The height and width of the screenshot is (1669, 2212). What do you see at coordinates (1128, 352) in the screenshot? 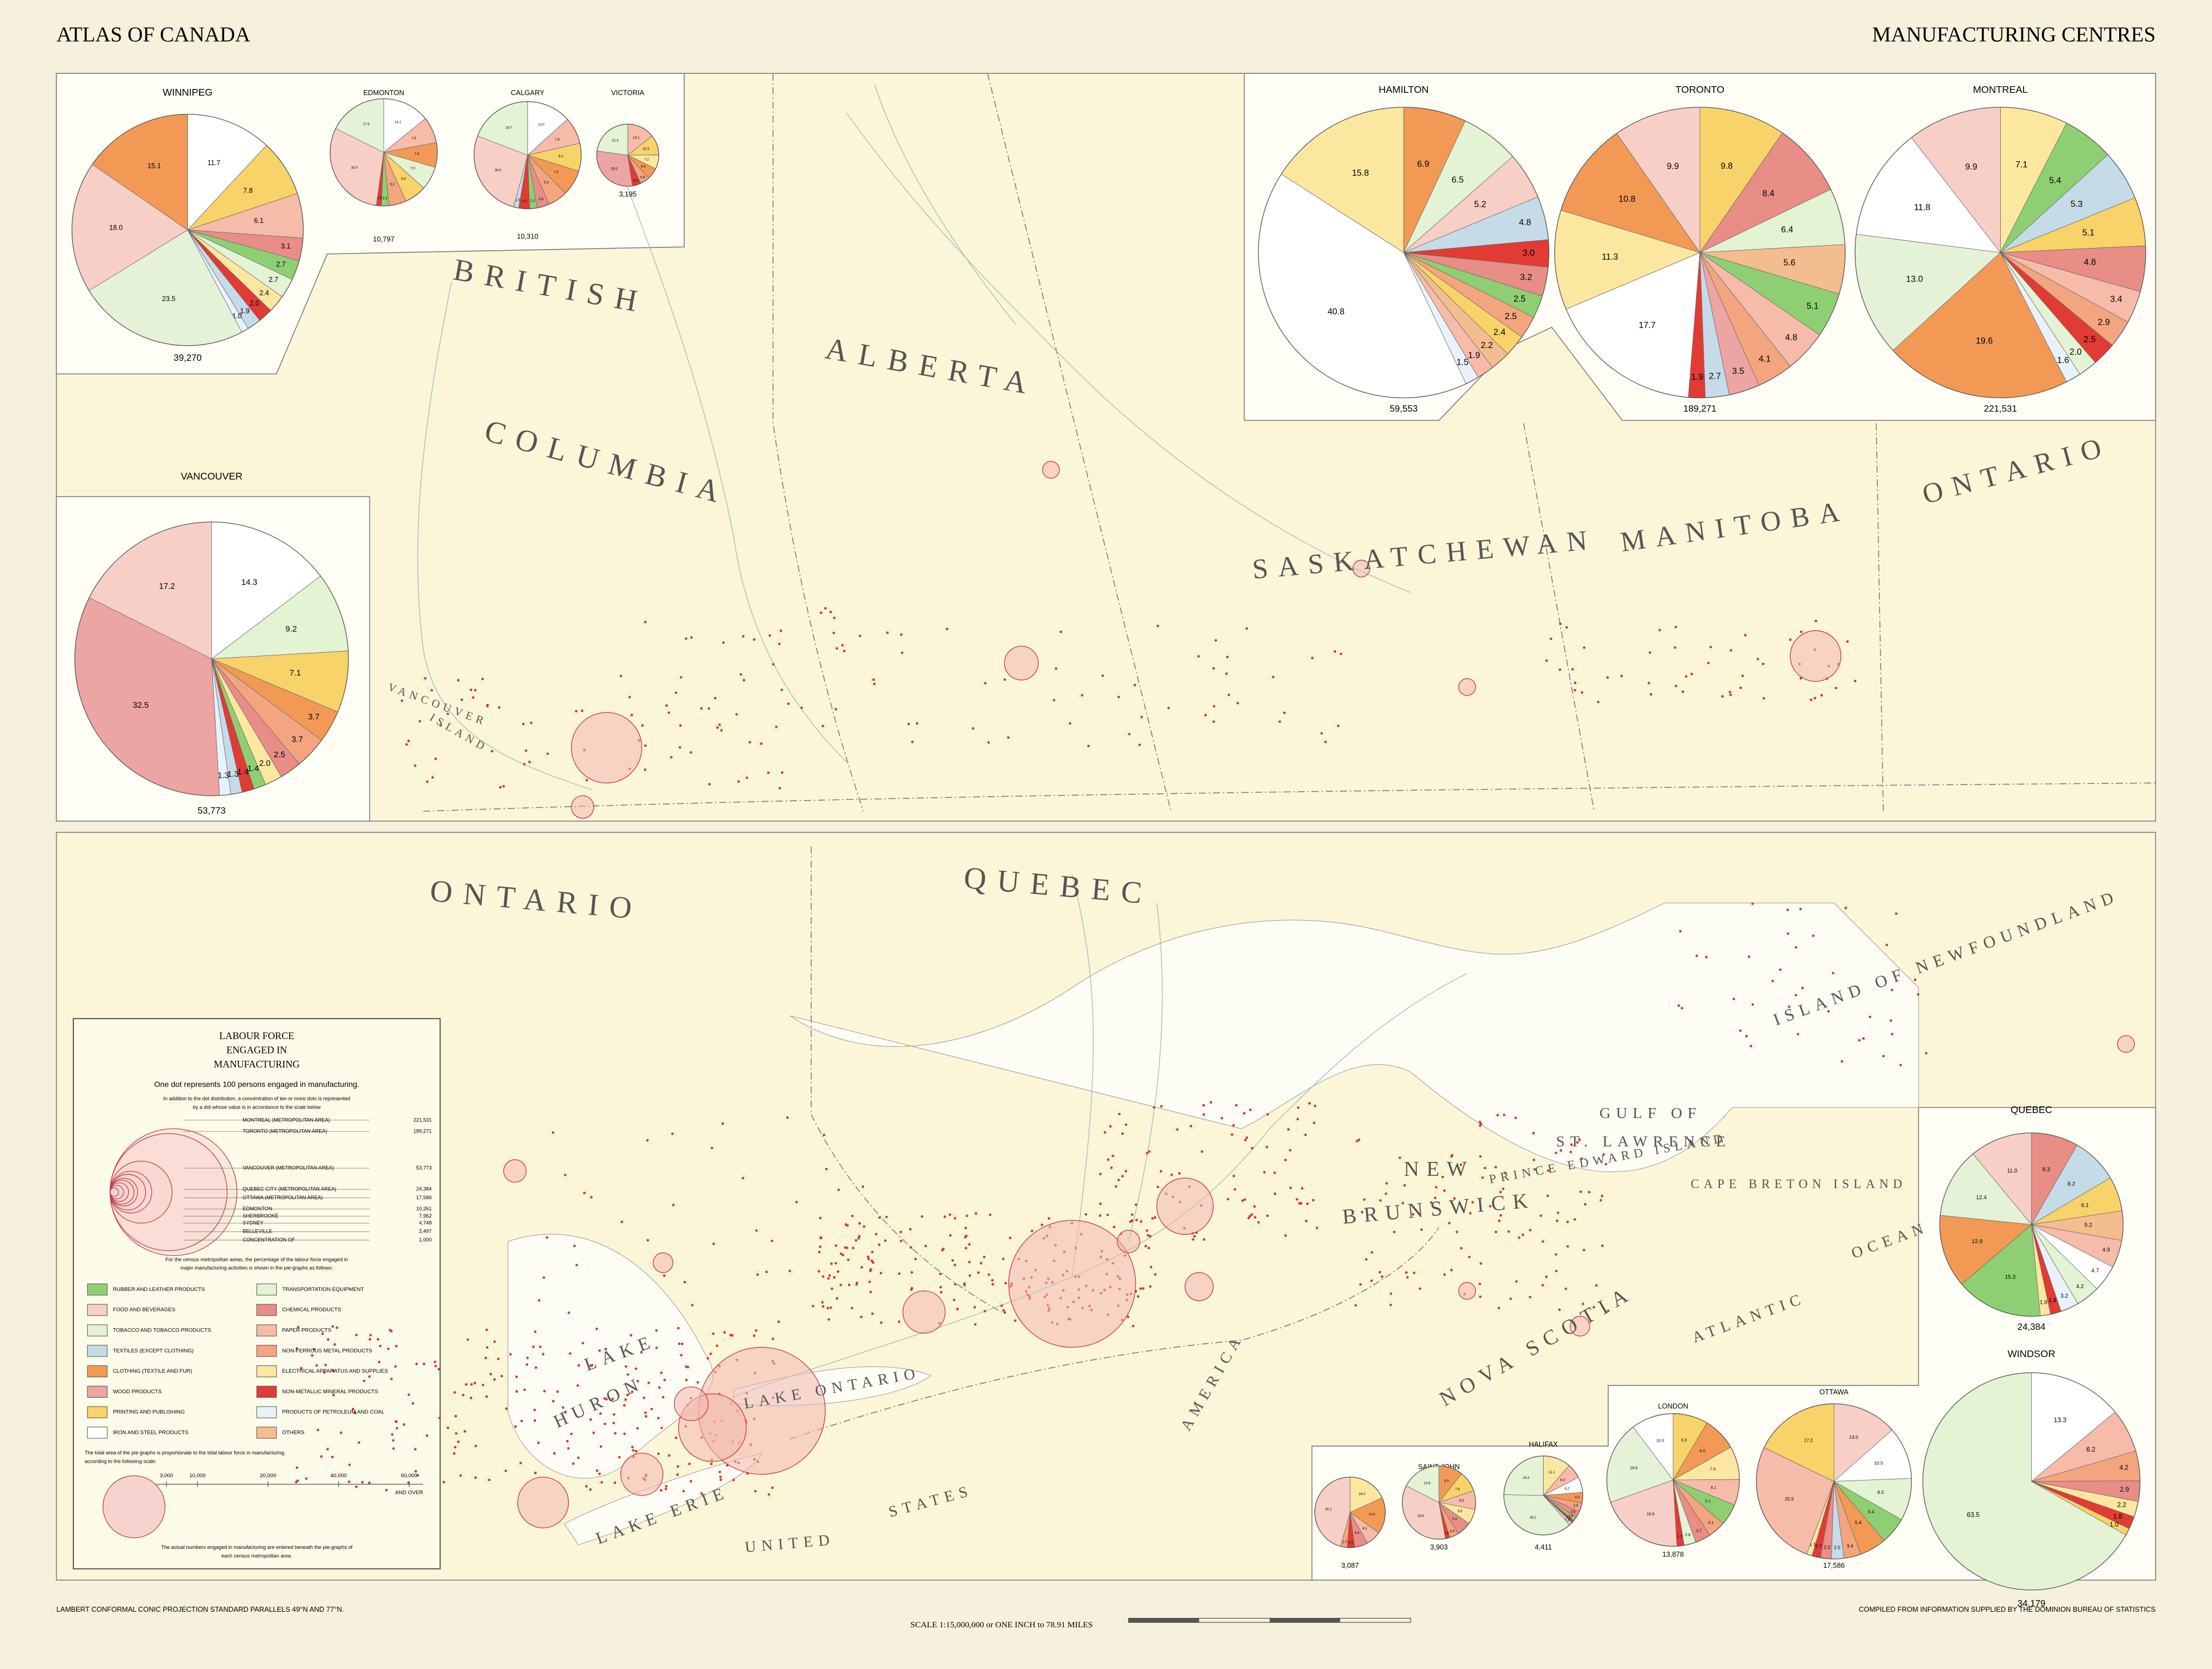
I see `saskatchewan-river` at bounding box center [1128, 352].